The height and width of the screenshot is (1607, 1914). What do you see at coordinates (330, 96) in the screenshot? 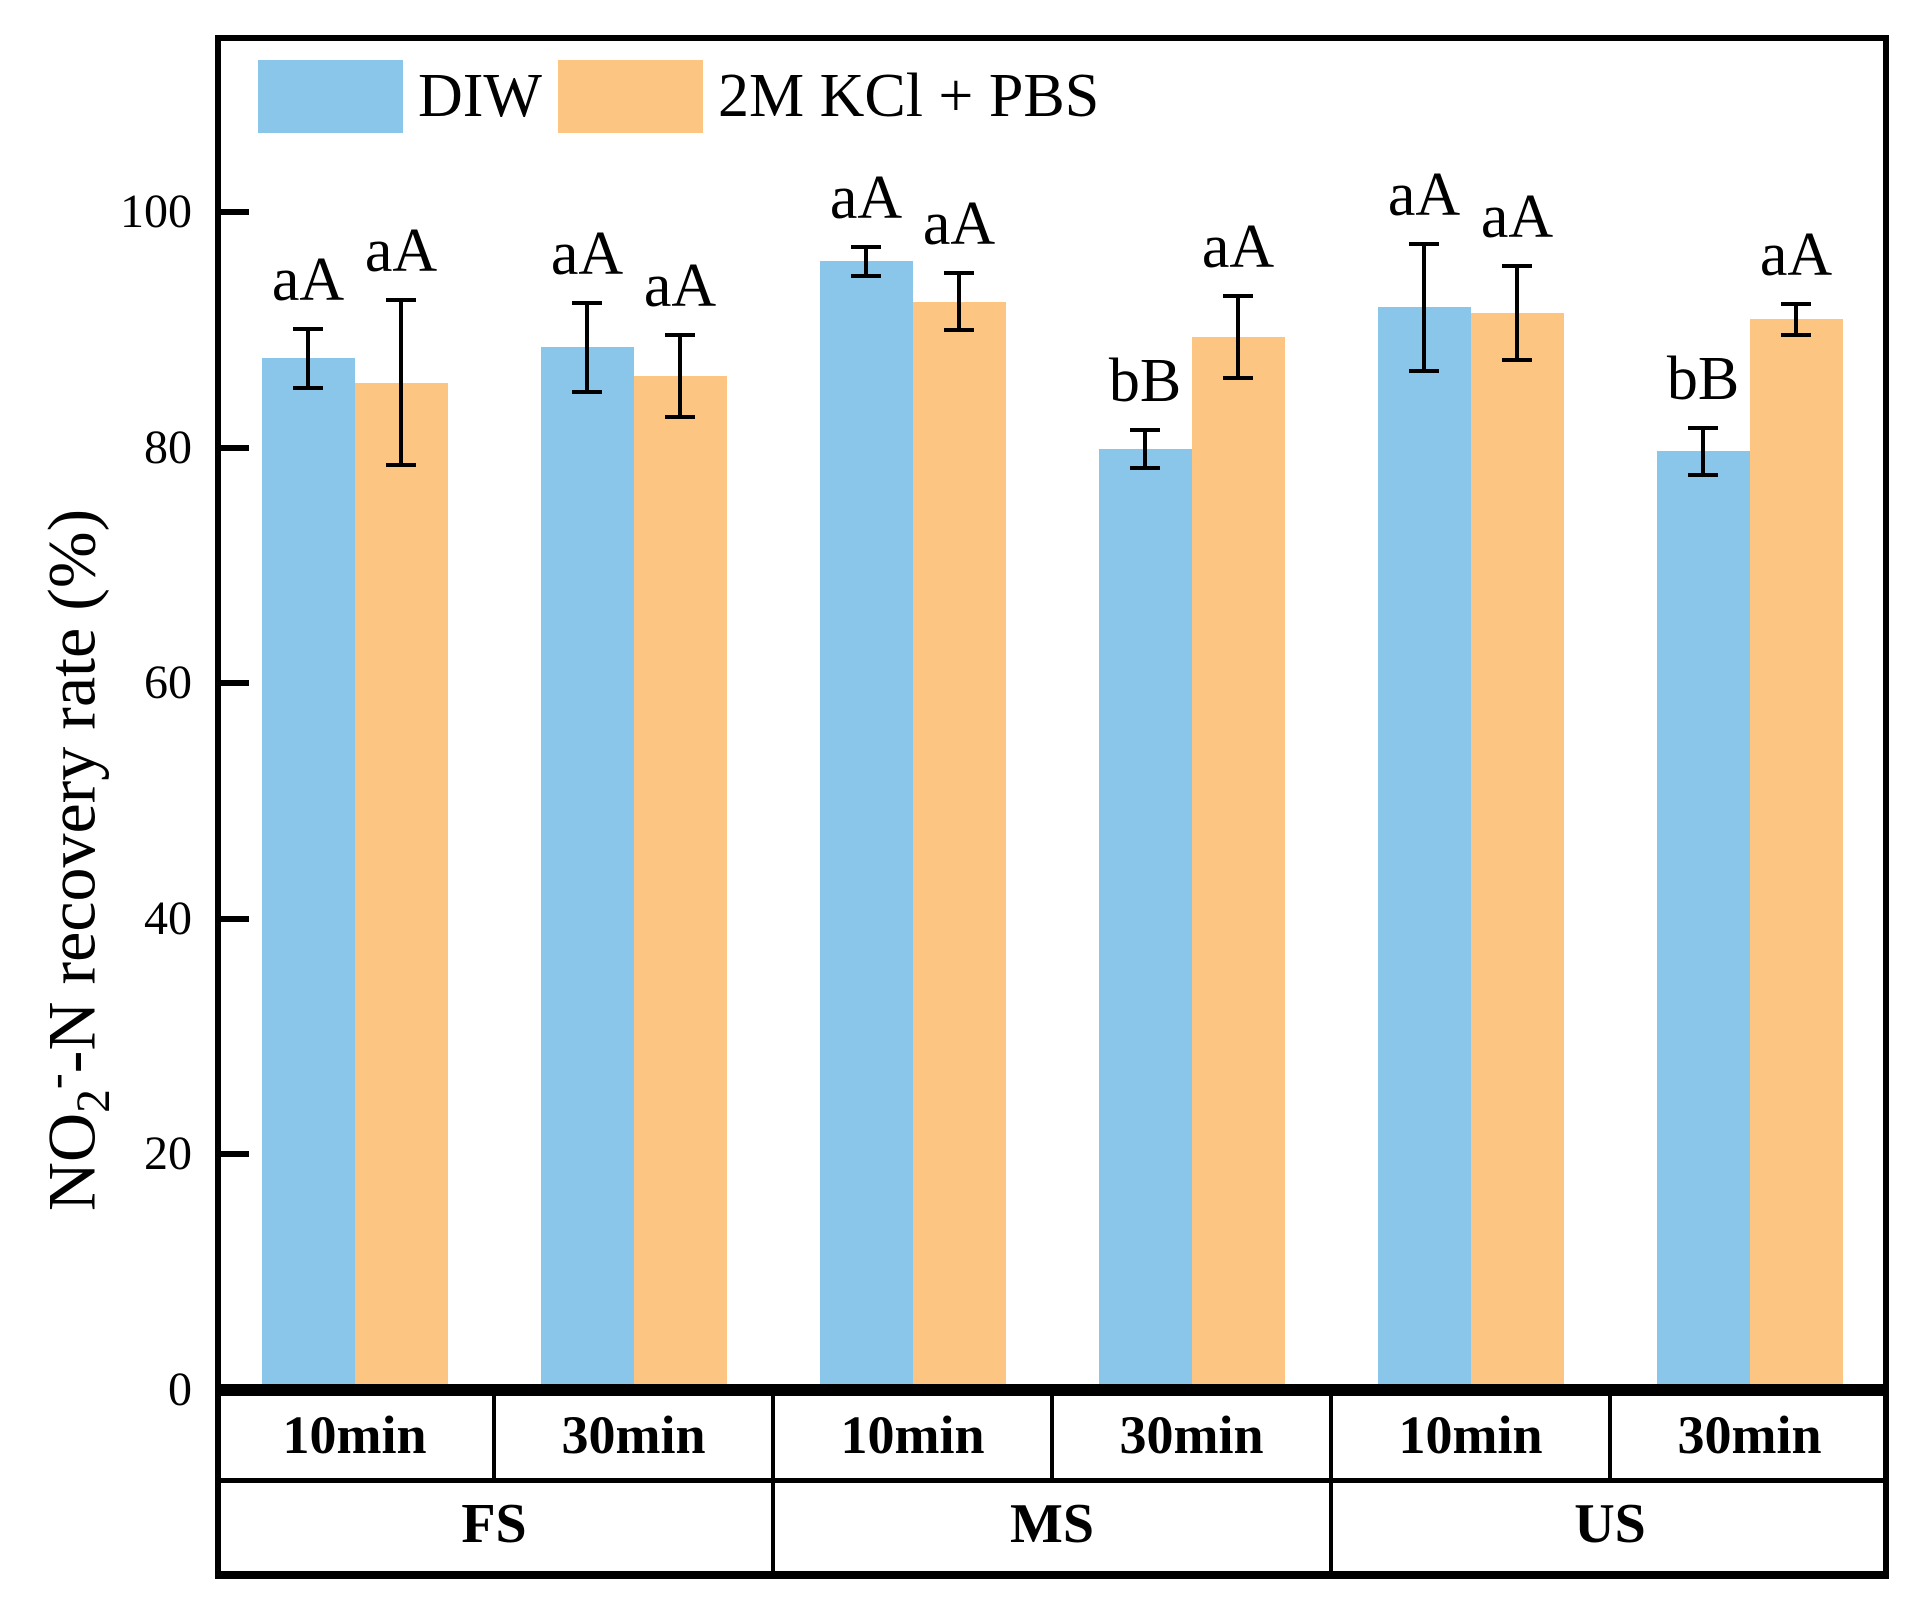
I see `legend-swatch-diw` at bounding box center [330, 96].